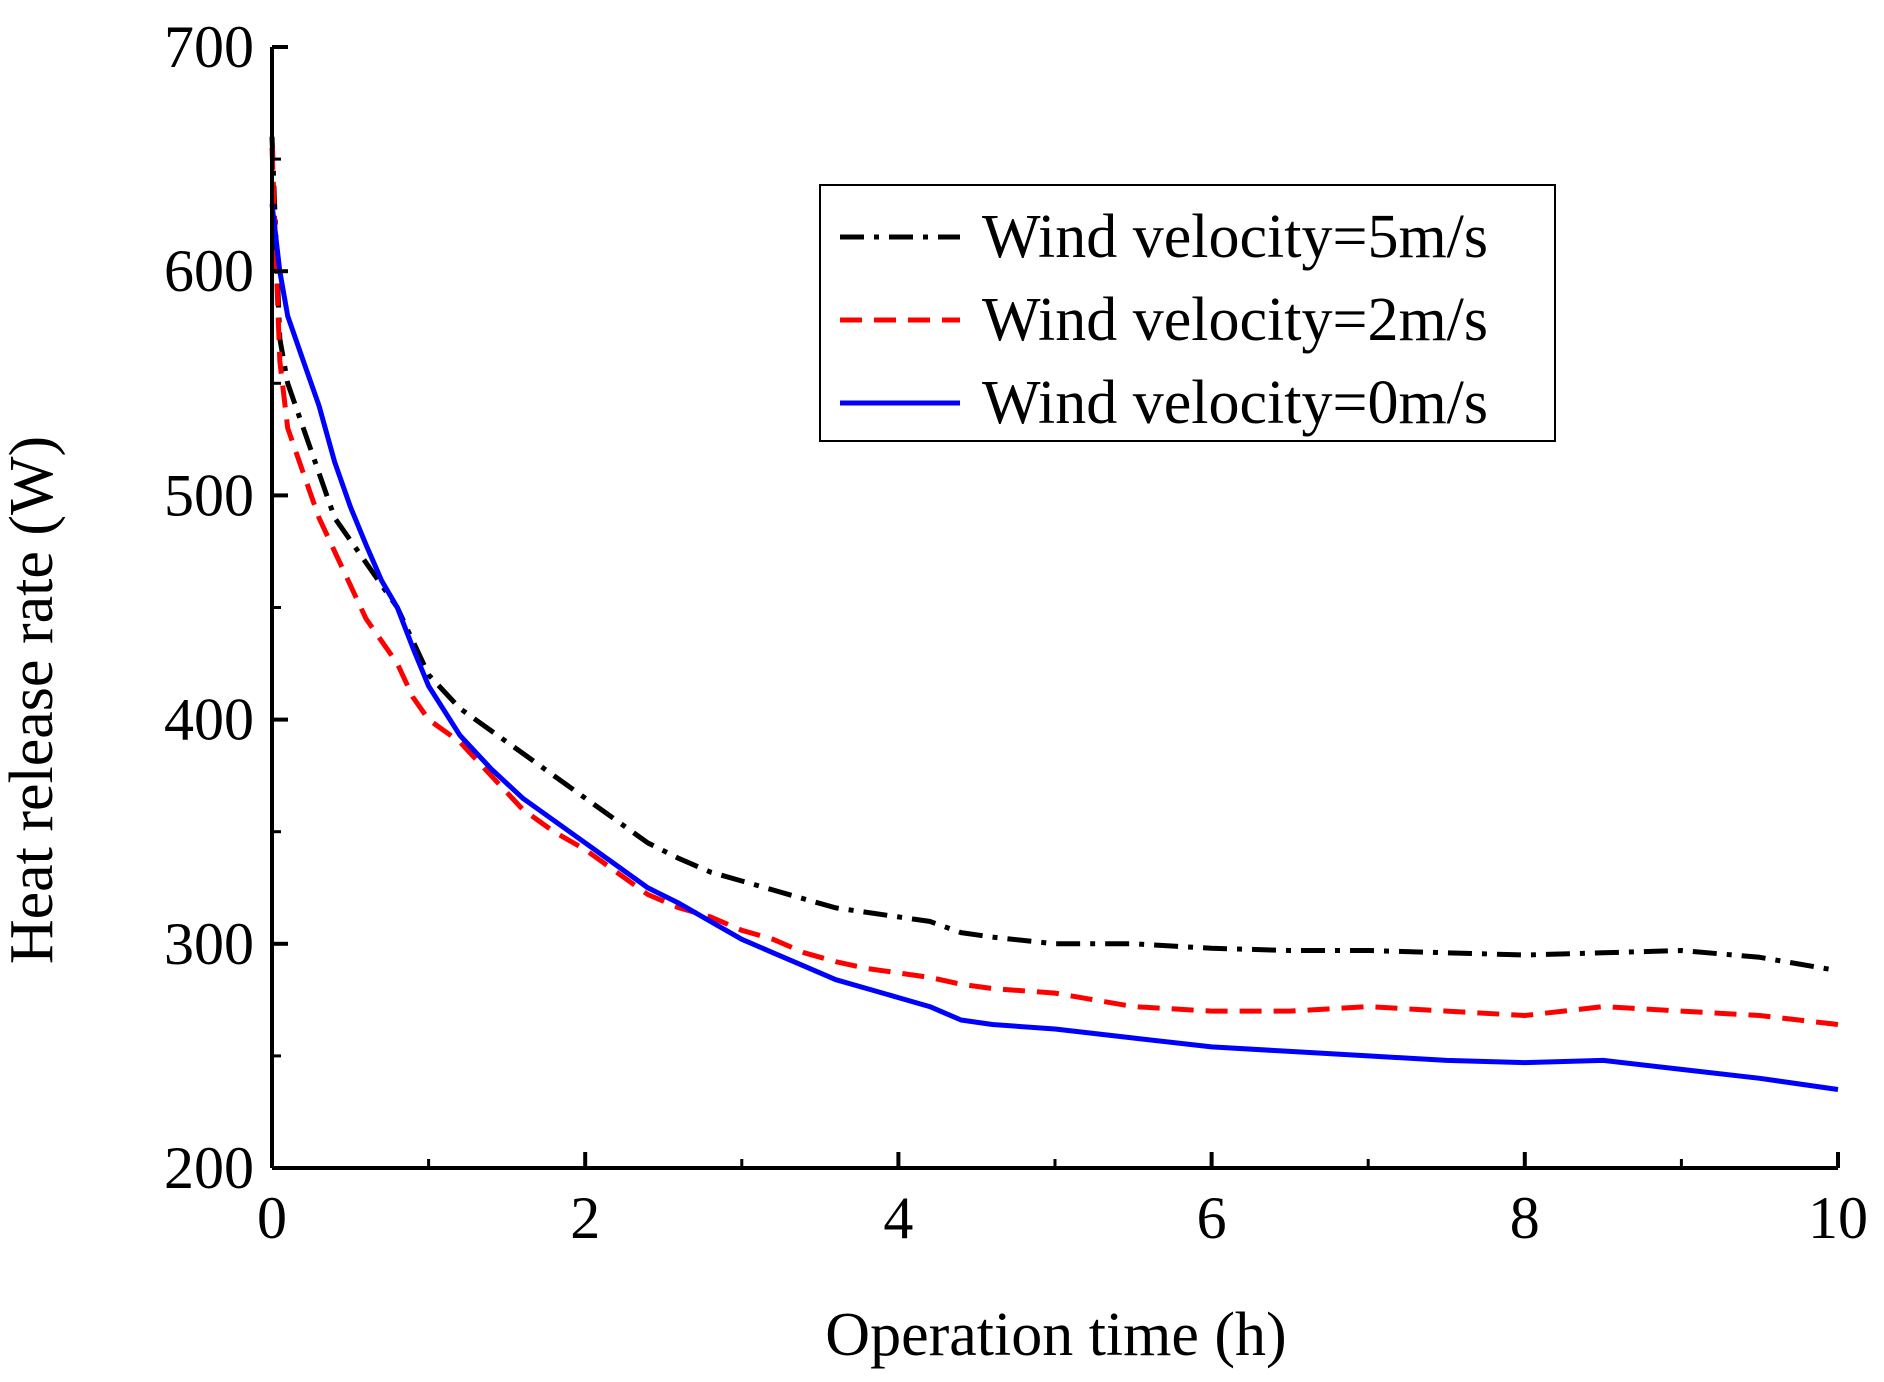 The image size is (1884, 1382). I want to click on y-axis-title: Heat release rate (W), so click(33, 700).